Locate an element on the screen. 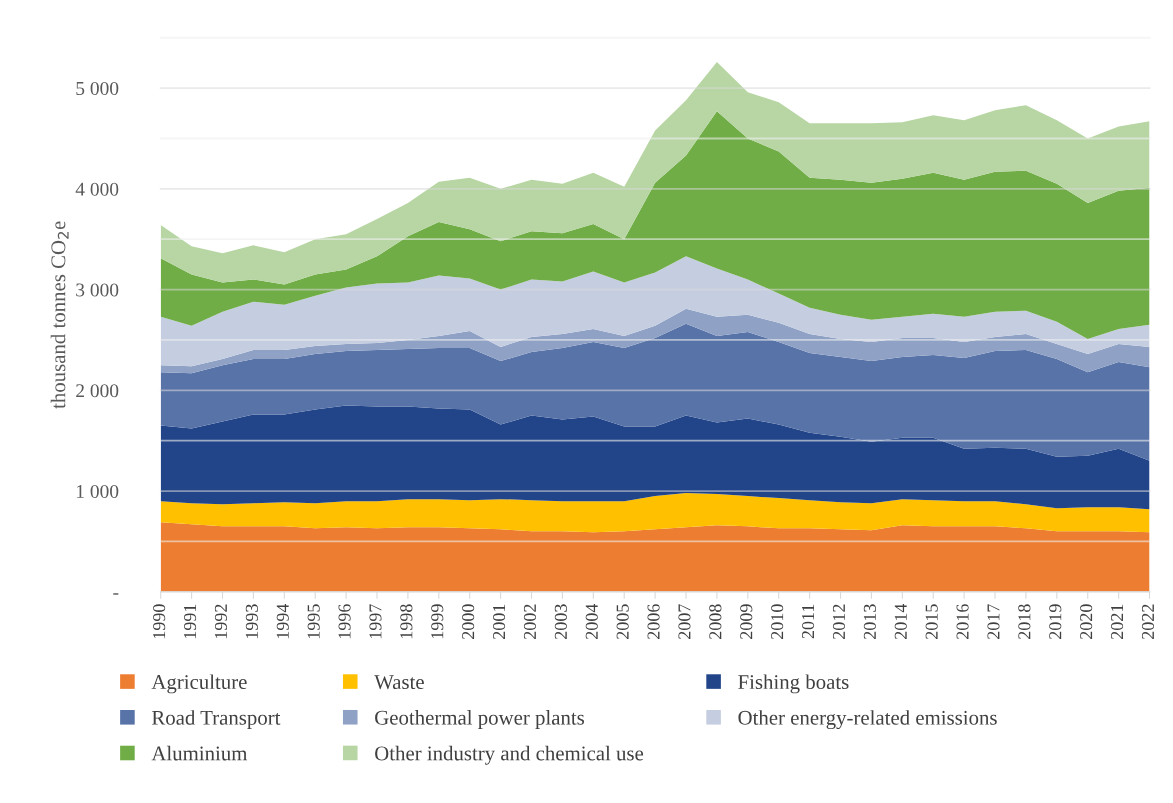 Image resolution: width=1173 pixels, height=803 pixels. x-tick-label: 2006 is located at coordinates (653, 621).